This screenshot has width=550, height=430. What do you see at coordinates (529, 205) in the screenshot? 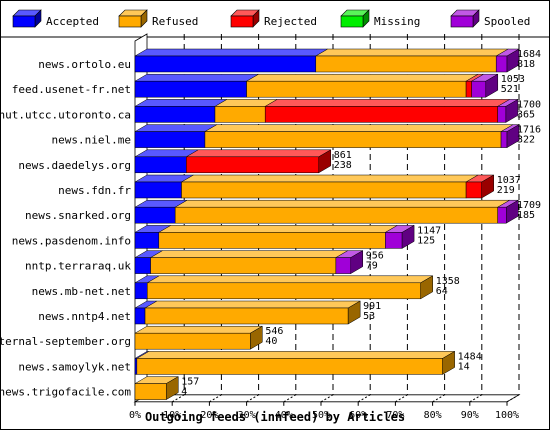
I see `offered-label-news-snarked-org: 1709` at bounding box center [529, 205].